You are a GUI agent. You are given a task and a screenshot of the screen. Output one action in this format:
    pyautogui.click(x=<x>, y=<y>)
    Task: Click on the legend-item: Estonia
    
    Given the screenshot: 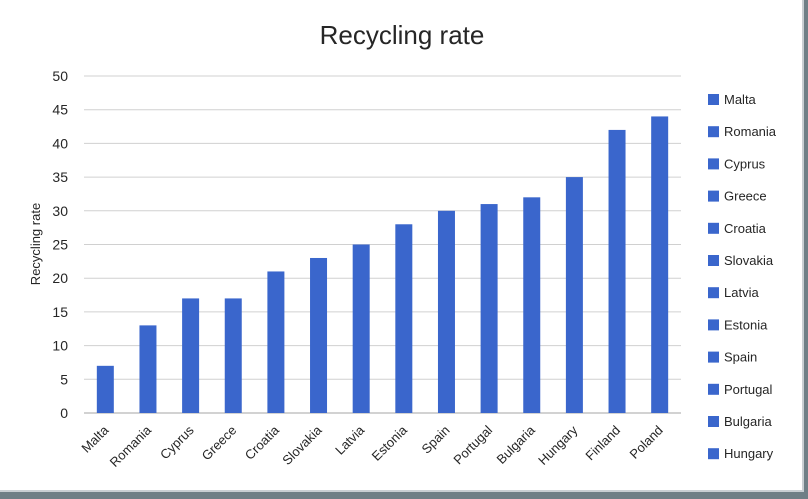 What is the action you would take?
    pyautogui.click(x=738, y=324)
    